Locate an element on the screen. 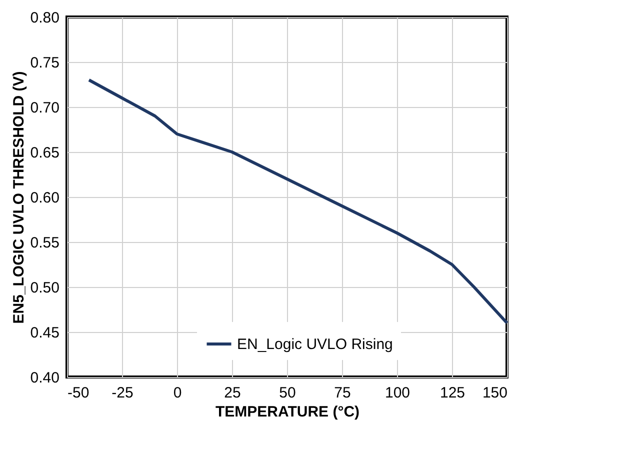 This screenshot has height=455, width=620. y-tick-label: 0.70 is located at coordinates (45, 108).